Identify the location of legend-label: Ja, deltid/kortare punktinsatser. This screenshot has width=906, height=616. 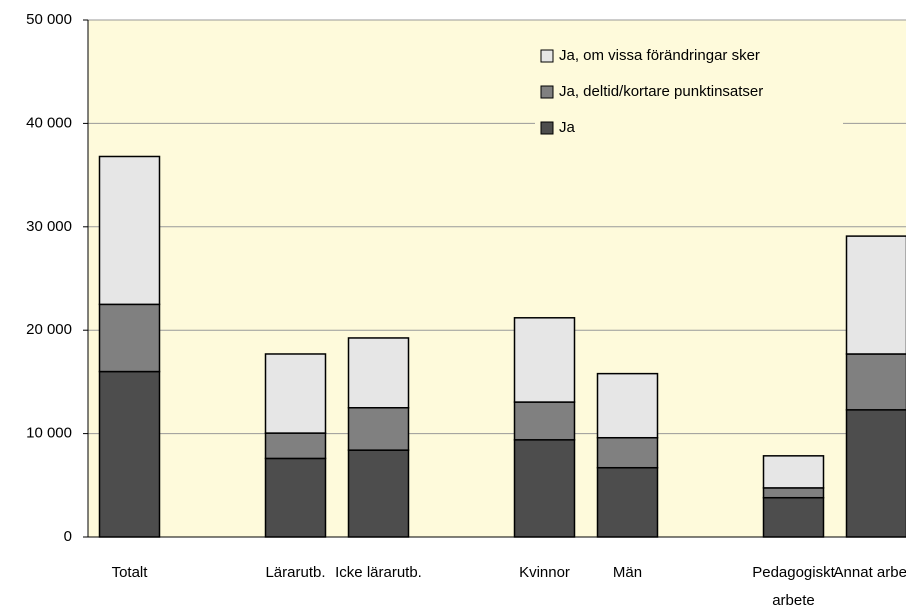
(661, 91).